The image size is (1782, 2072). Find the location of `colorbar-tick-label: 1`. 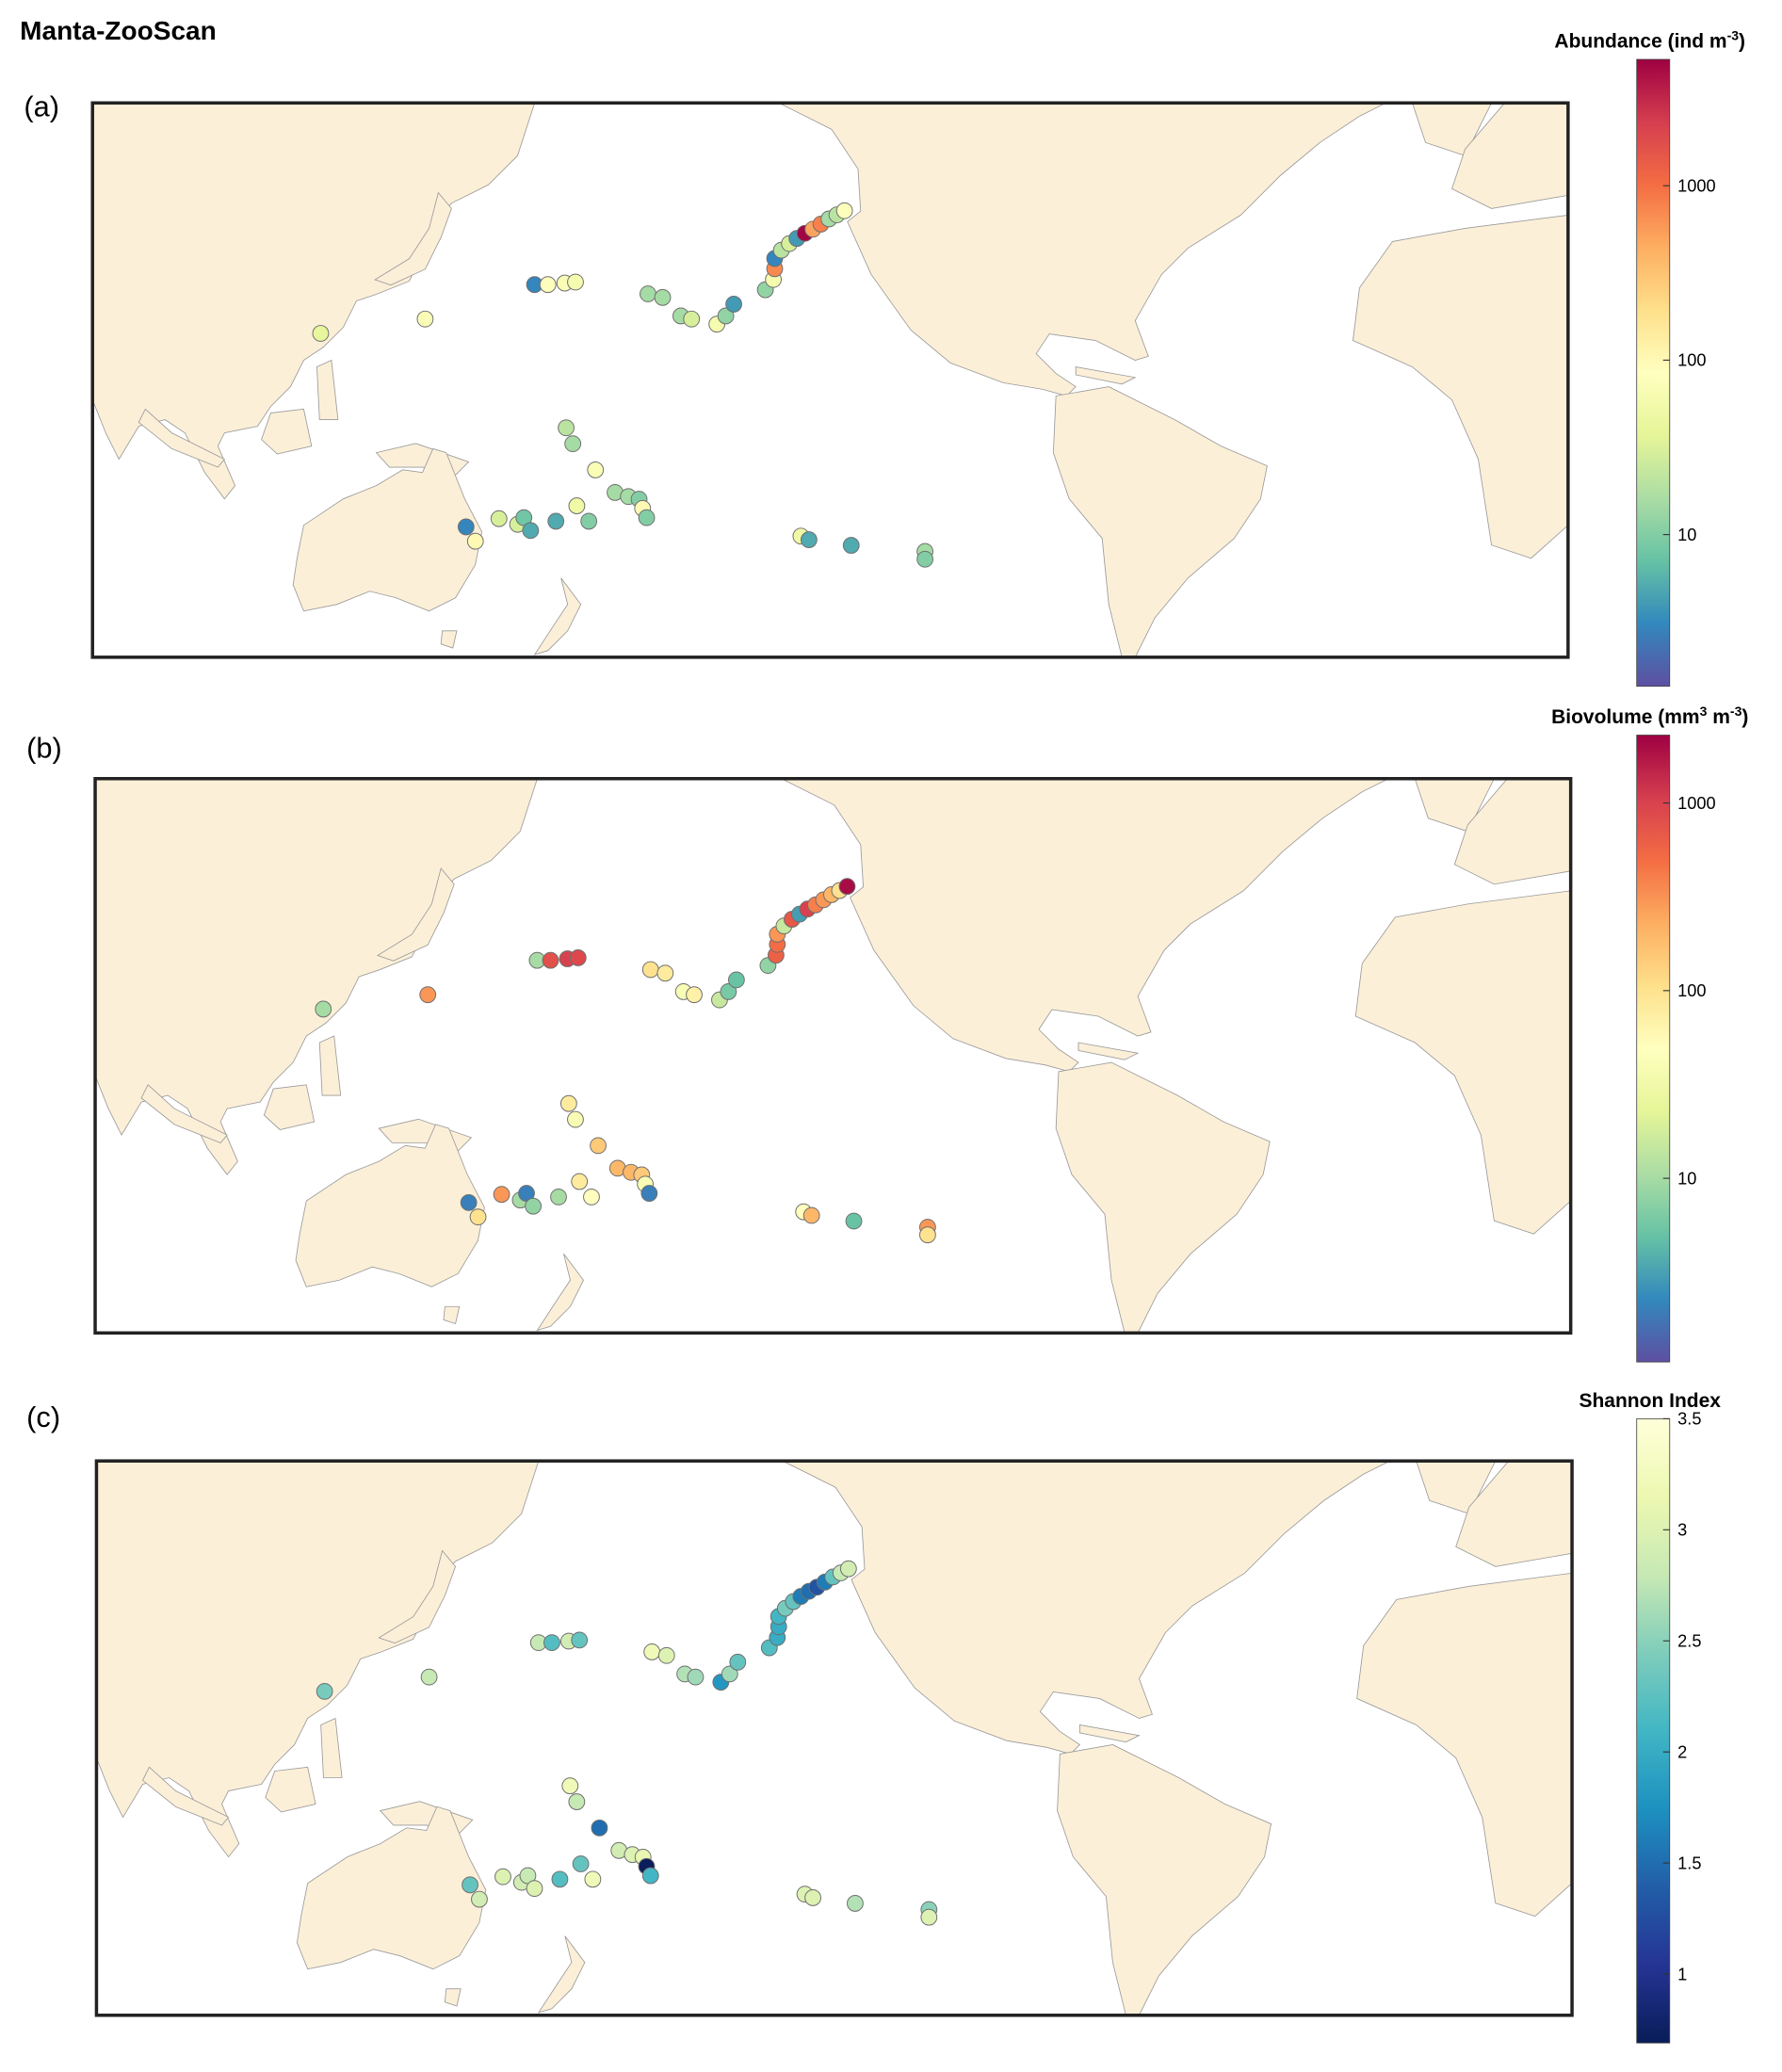

colorbar-tick-label: 1 is located at coordinates (1682, 1974).